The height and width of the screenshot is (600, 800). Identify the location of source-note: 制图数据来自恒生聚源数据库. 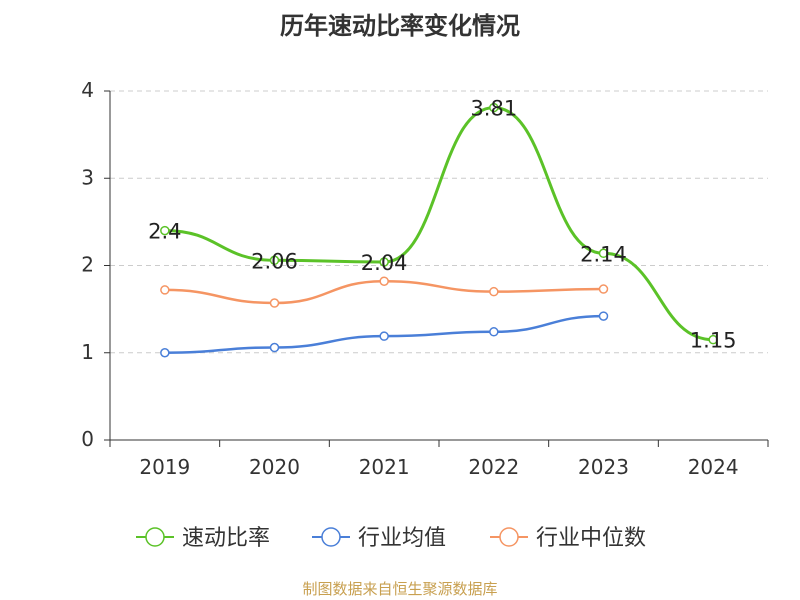
(400, 589).